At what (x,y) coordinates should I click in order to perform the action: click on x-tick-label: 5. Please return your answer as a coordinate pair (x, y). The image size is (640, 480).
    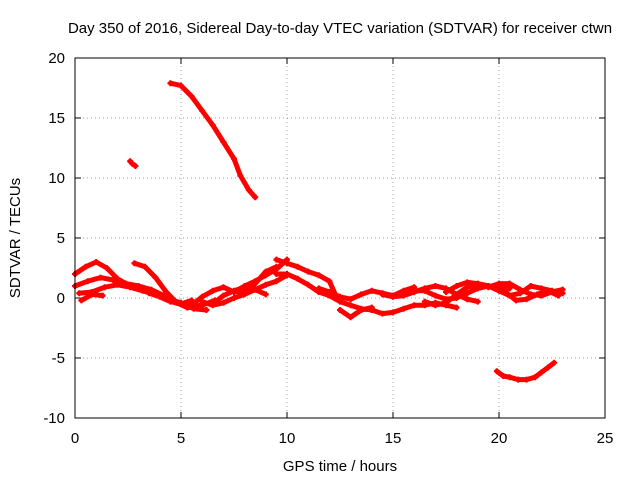
    Looking at the image, I should click on (181, 438).